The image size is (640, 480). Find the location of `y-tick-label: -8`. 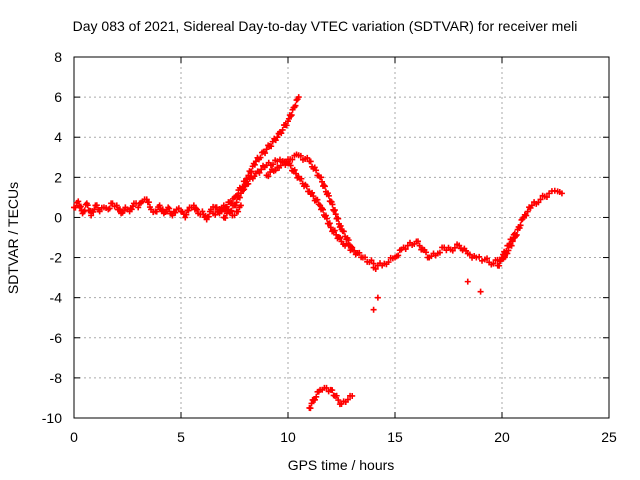

y-tick-label: -8 is located at coordinates (56, 378).